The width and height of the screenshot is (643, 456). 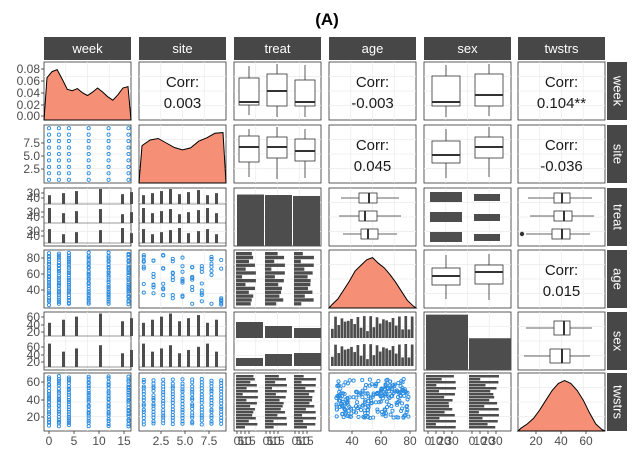 What do you see at coordinates (209, 441) in the screenshot?
I see `x-tick-label: 7.5` at bounding box center [209, 441].